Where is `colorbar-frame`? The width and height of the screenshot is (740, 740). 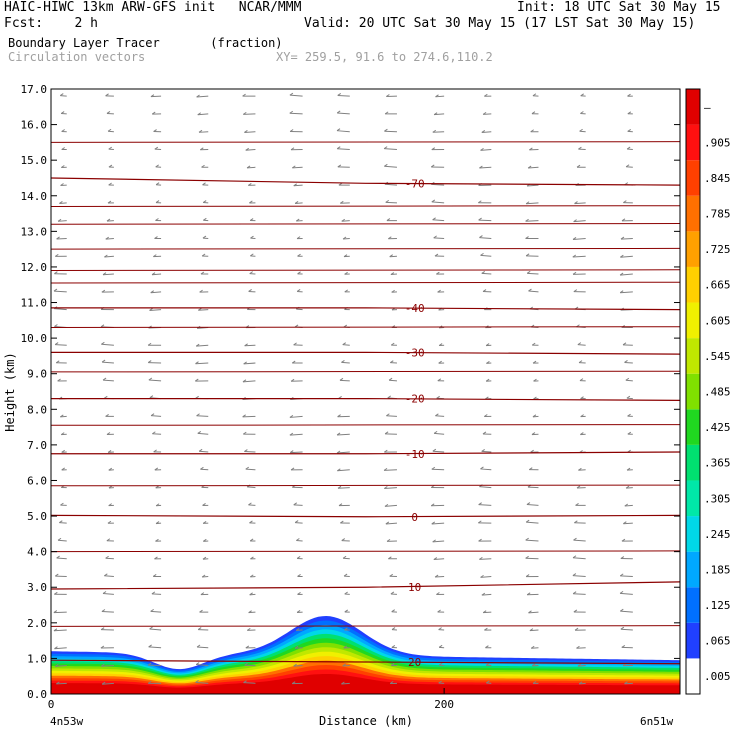
colorbar-frame is located at coordinates (693, 391).